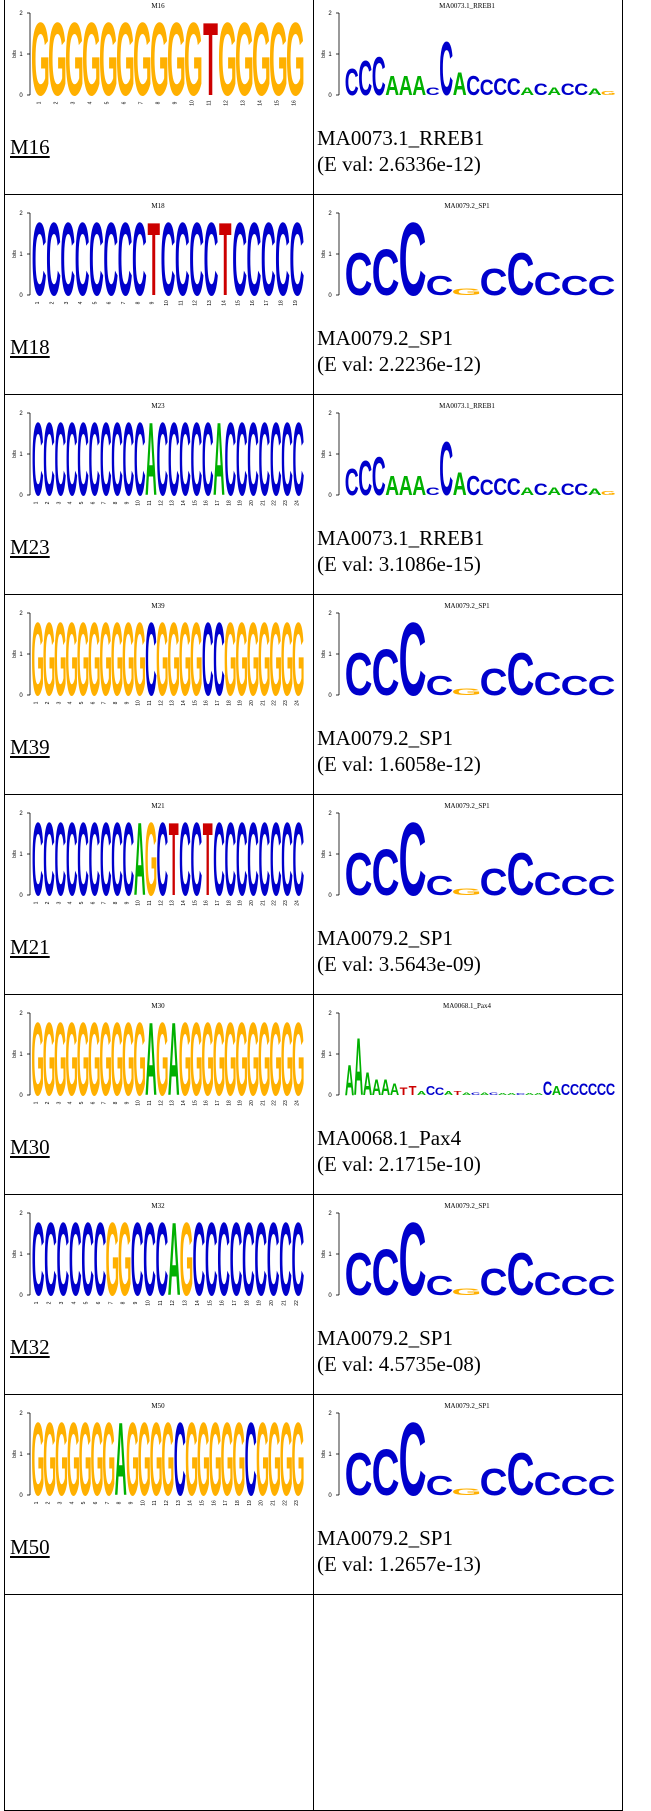  What do you see at coordinates (158, 1206) in the screenshot?
I see `logo-title: M32` at bounding box center [158, 1206].